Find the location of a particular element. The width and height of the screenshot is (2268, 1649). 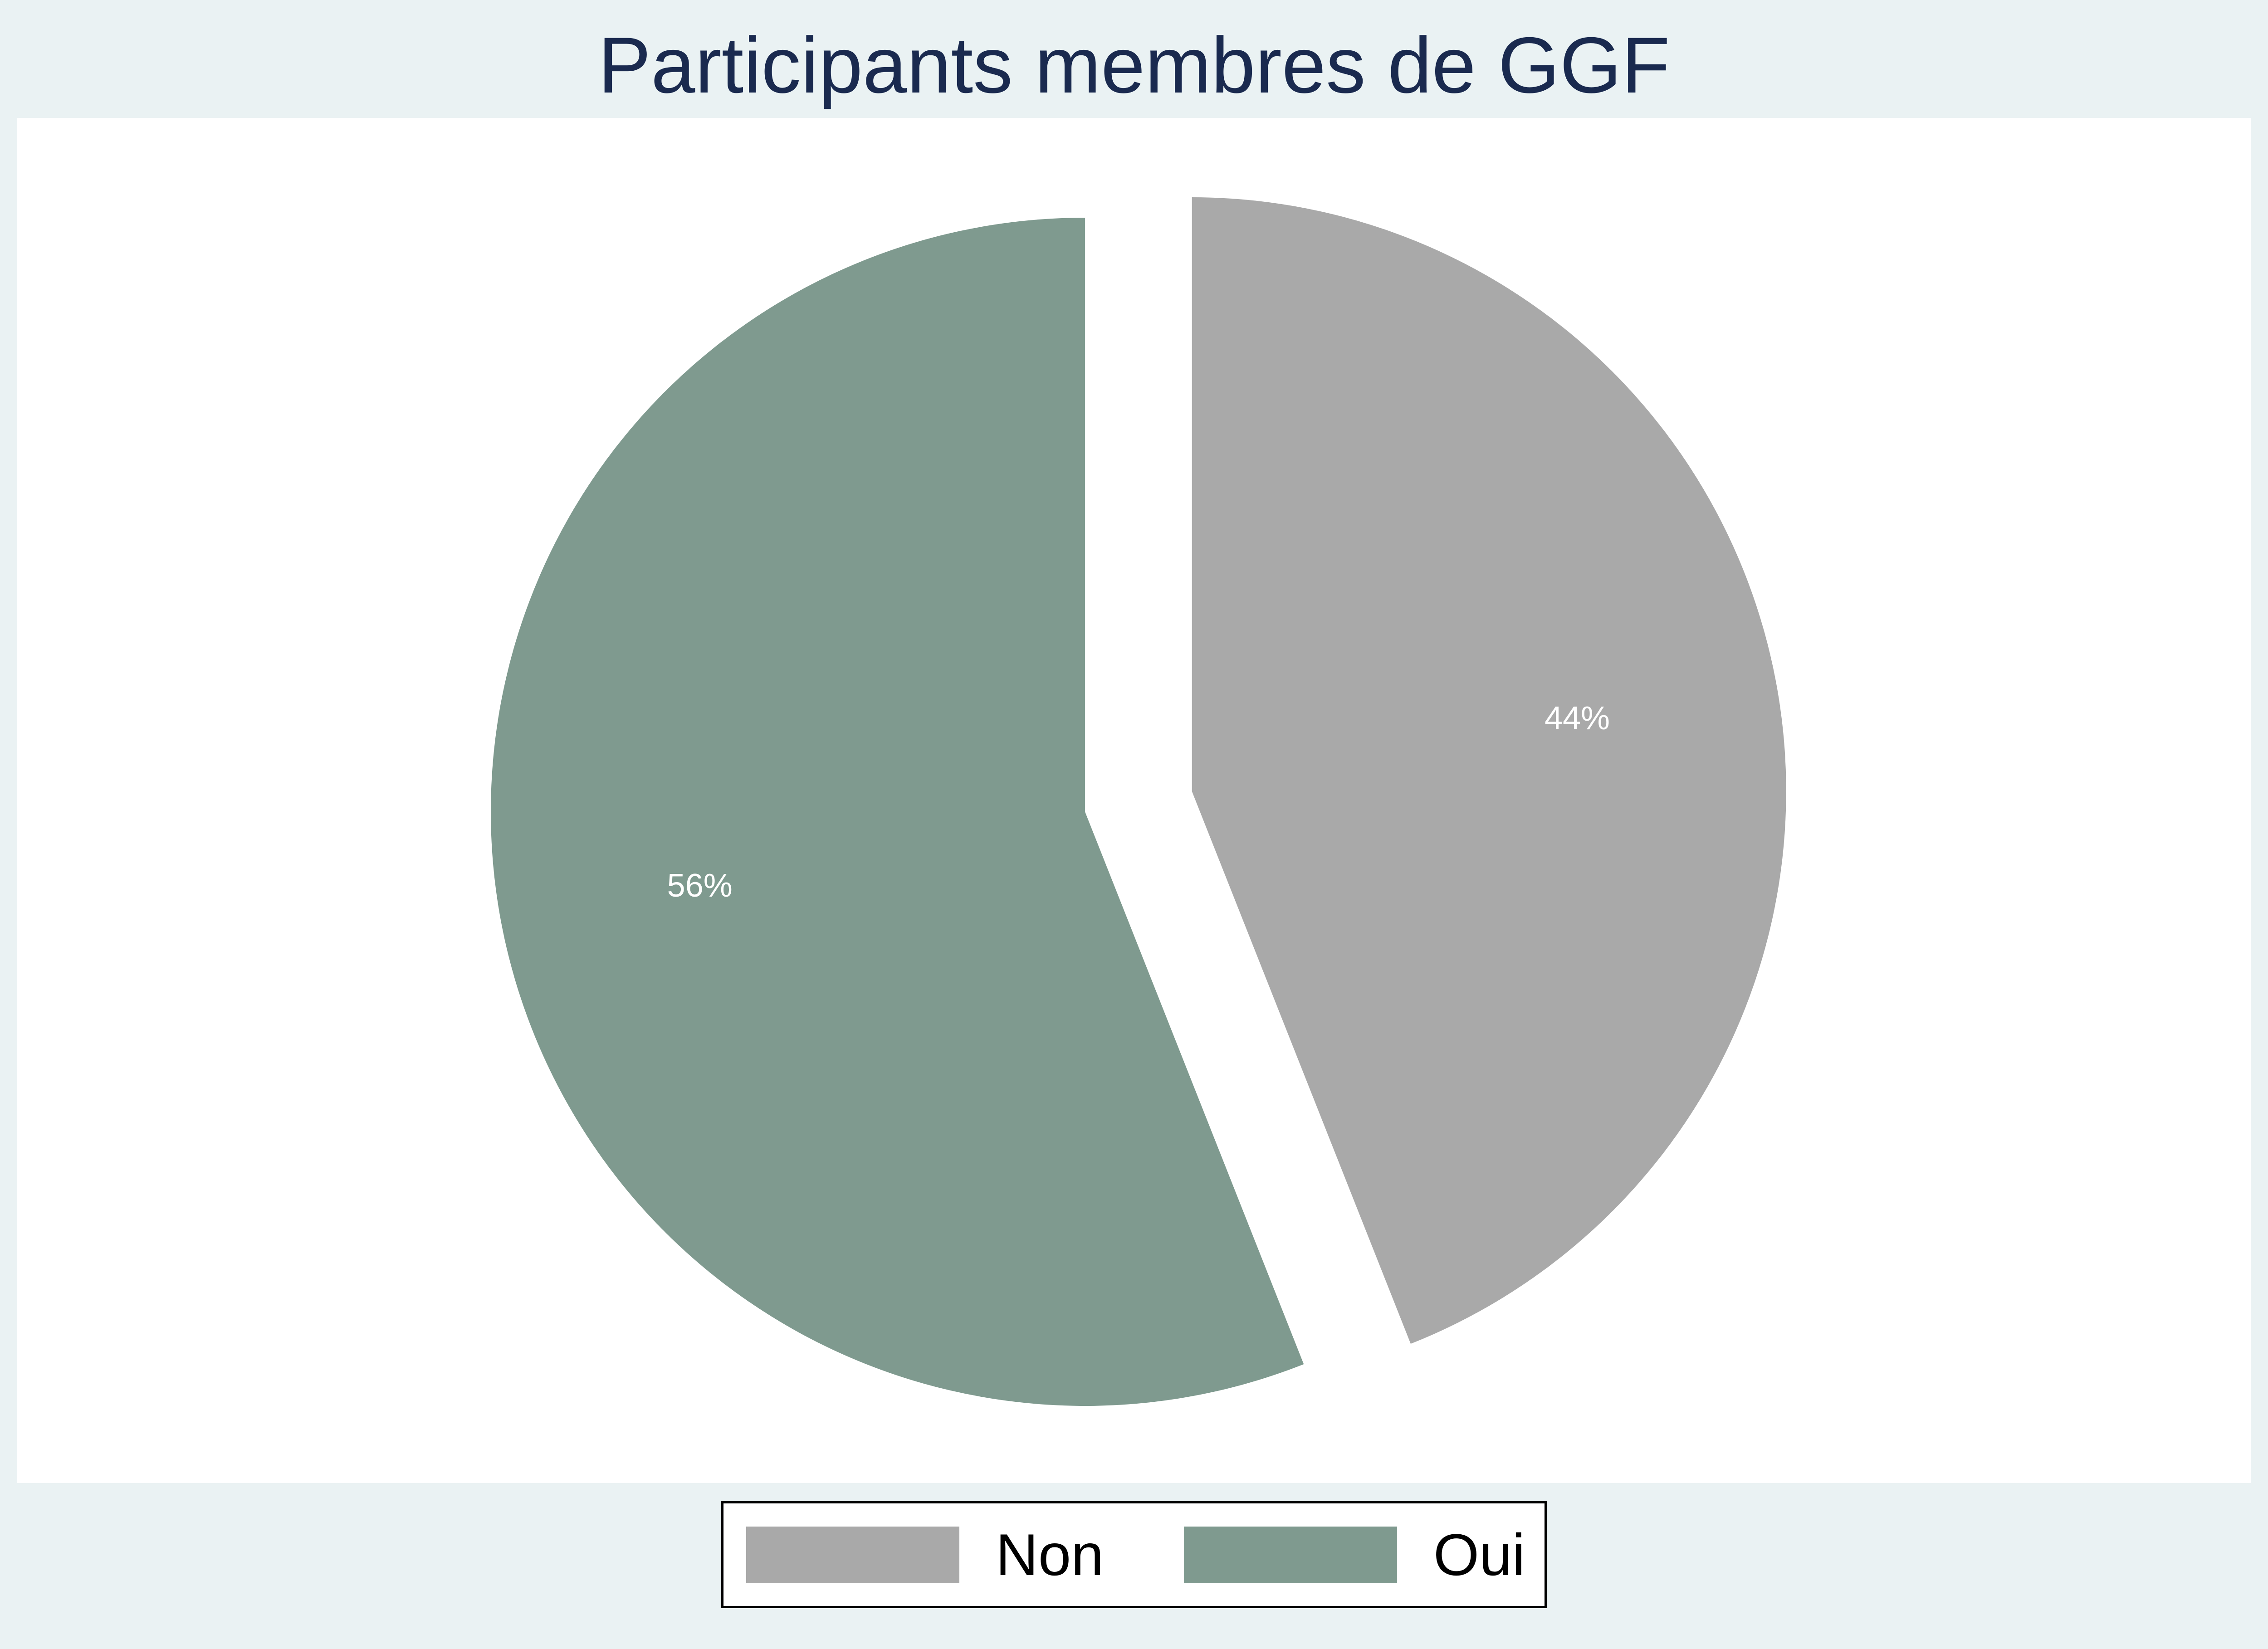

legend-label-non: Non is located at coordinates (1050, 1555).